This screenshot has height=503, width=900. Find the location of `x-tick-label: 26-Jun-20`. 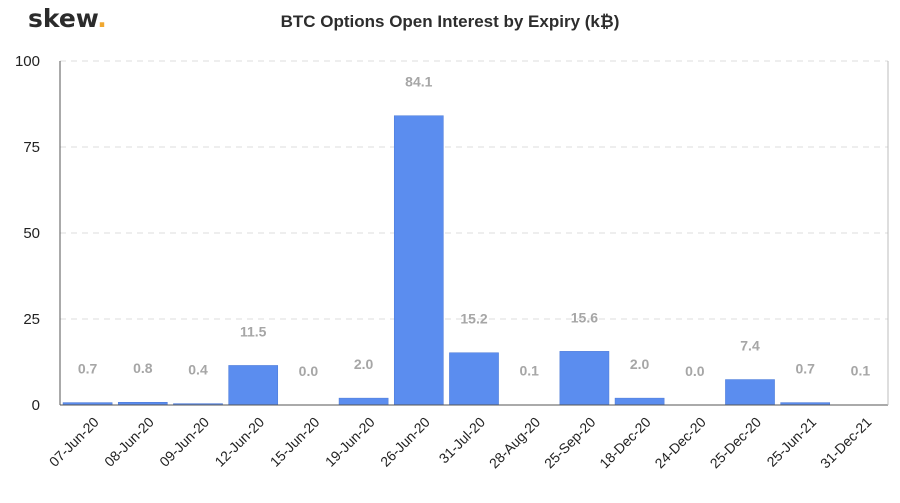

x-tick-label: 26-Jun-20 is located at coordinates (405, 442).